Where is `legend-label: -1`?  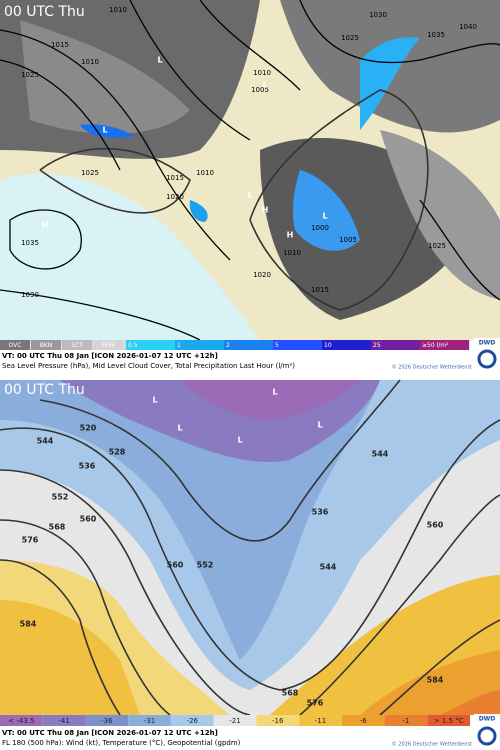 legend-label: -1 is located at coordinates (405, 721).